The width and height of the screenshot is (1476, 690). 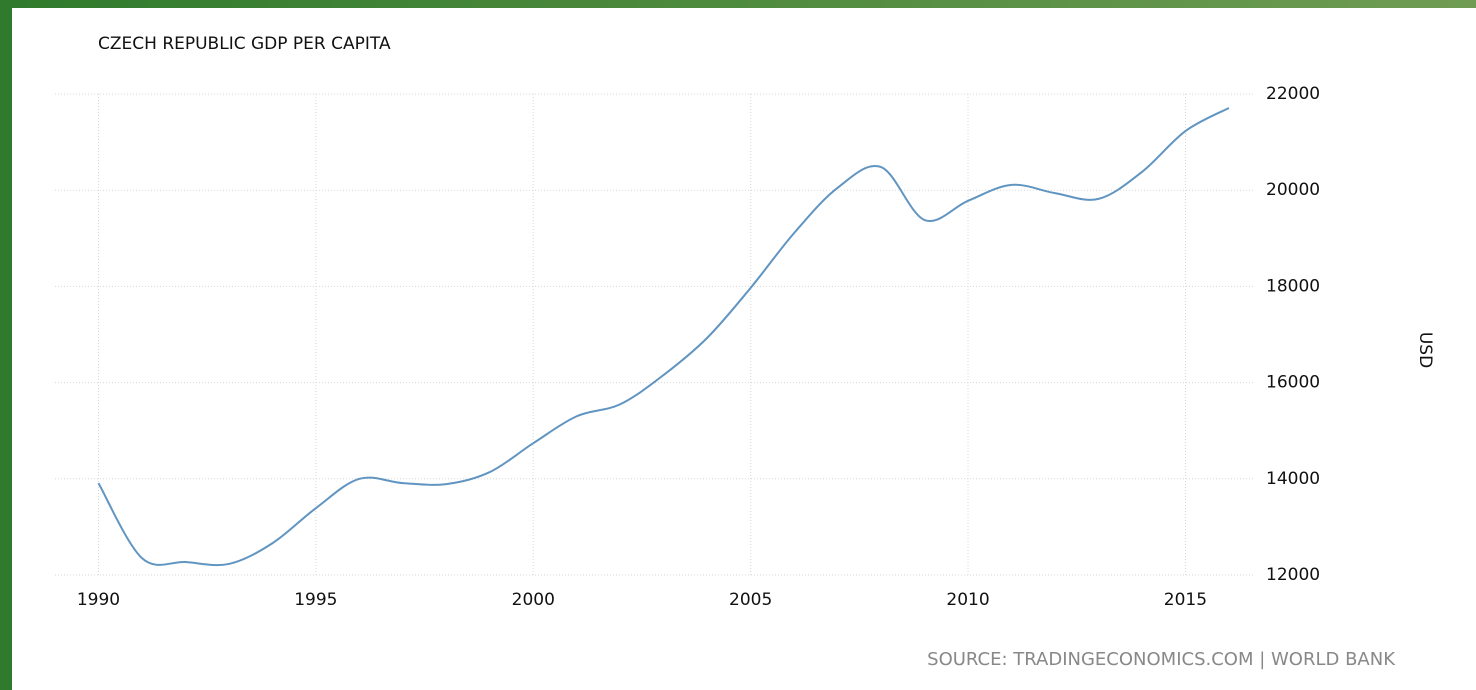 I want to click on x-tick-label: 2015, so click(x=1185, y=600).